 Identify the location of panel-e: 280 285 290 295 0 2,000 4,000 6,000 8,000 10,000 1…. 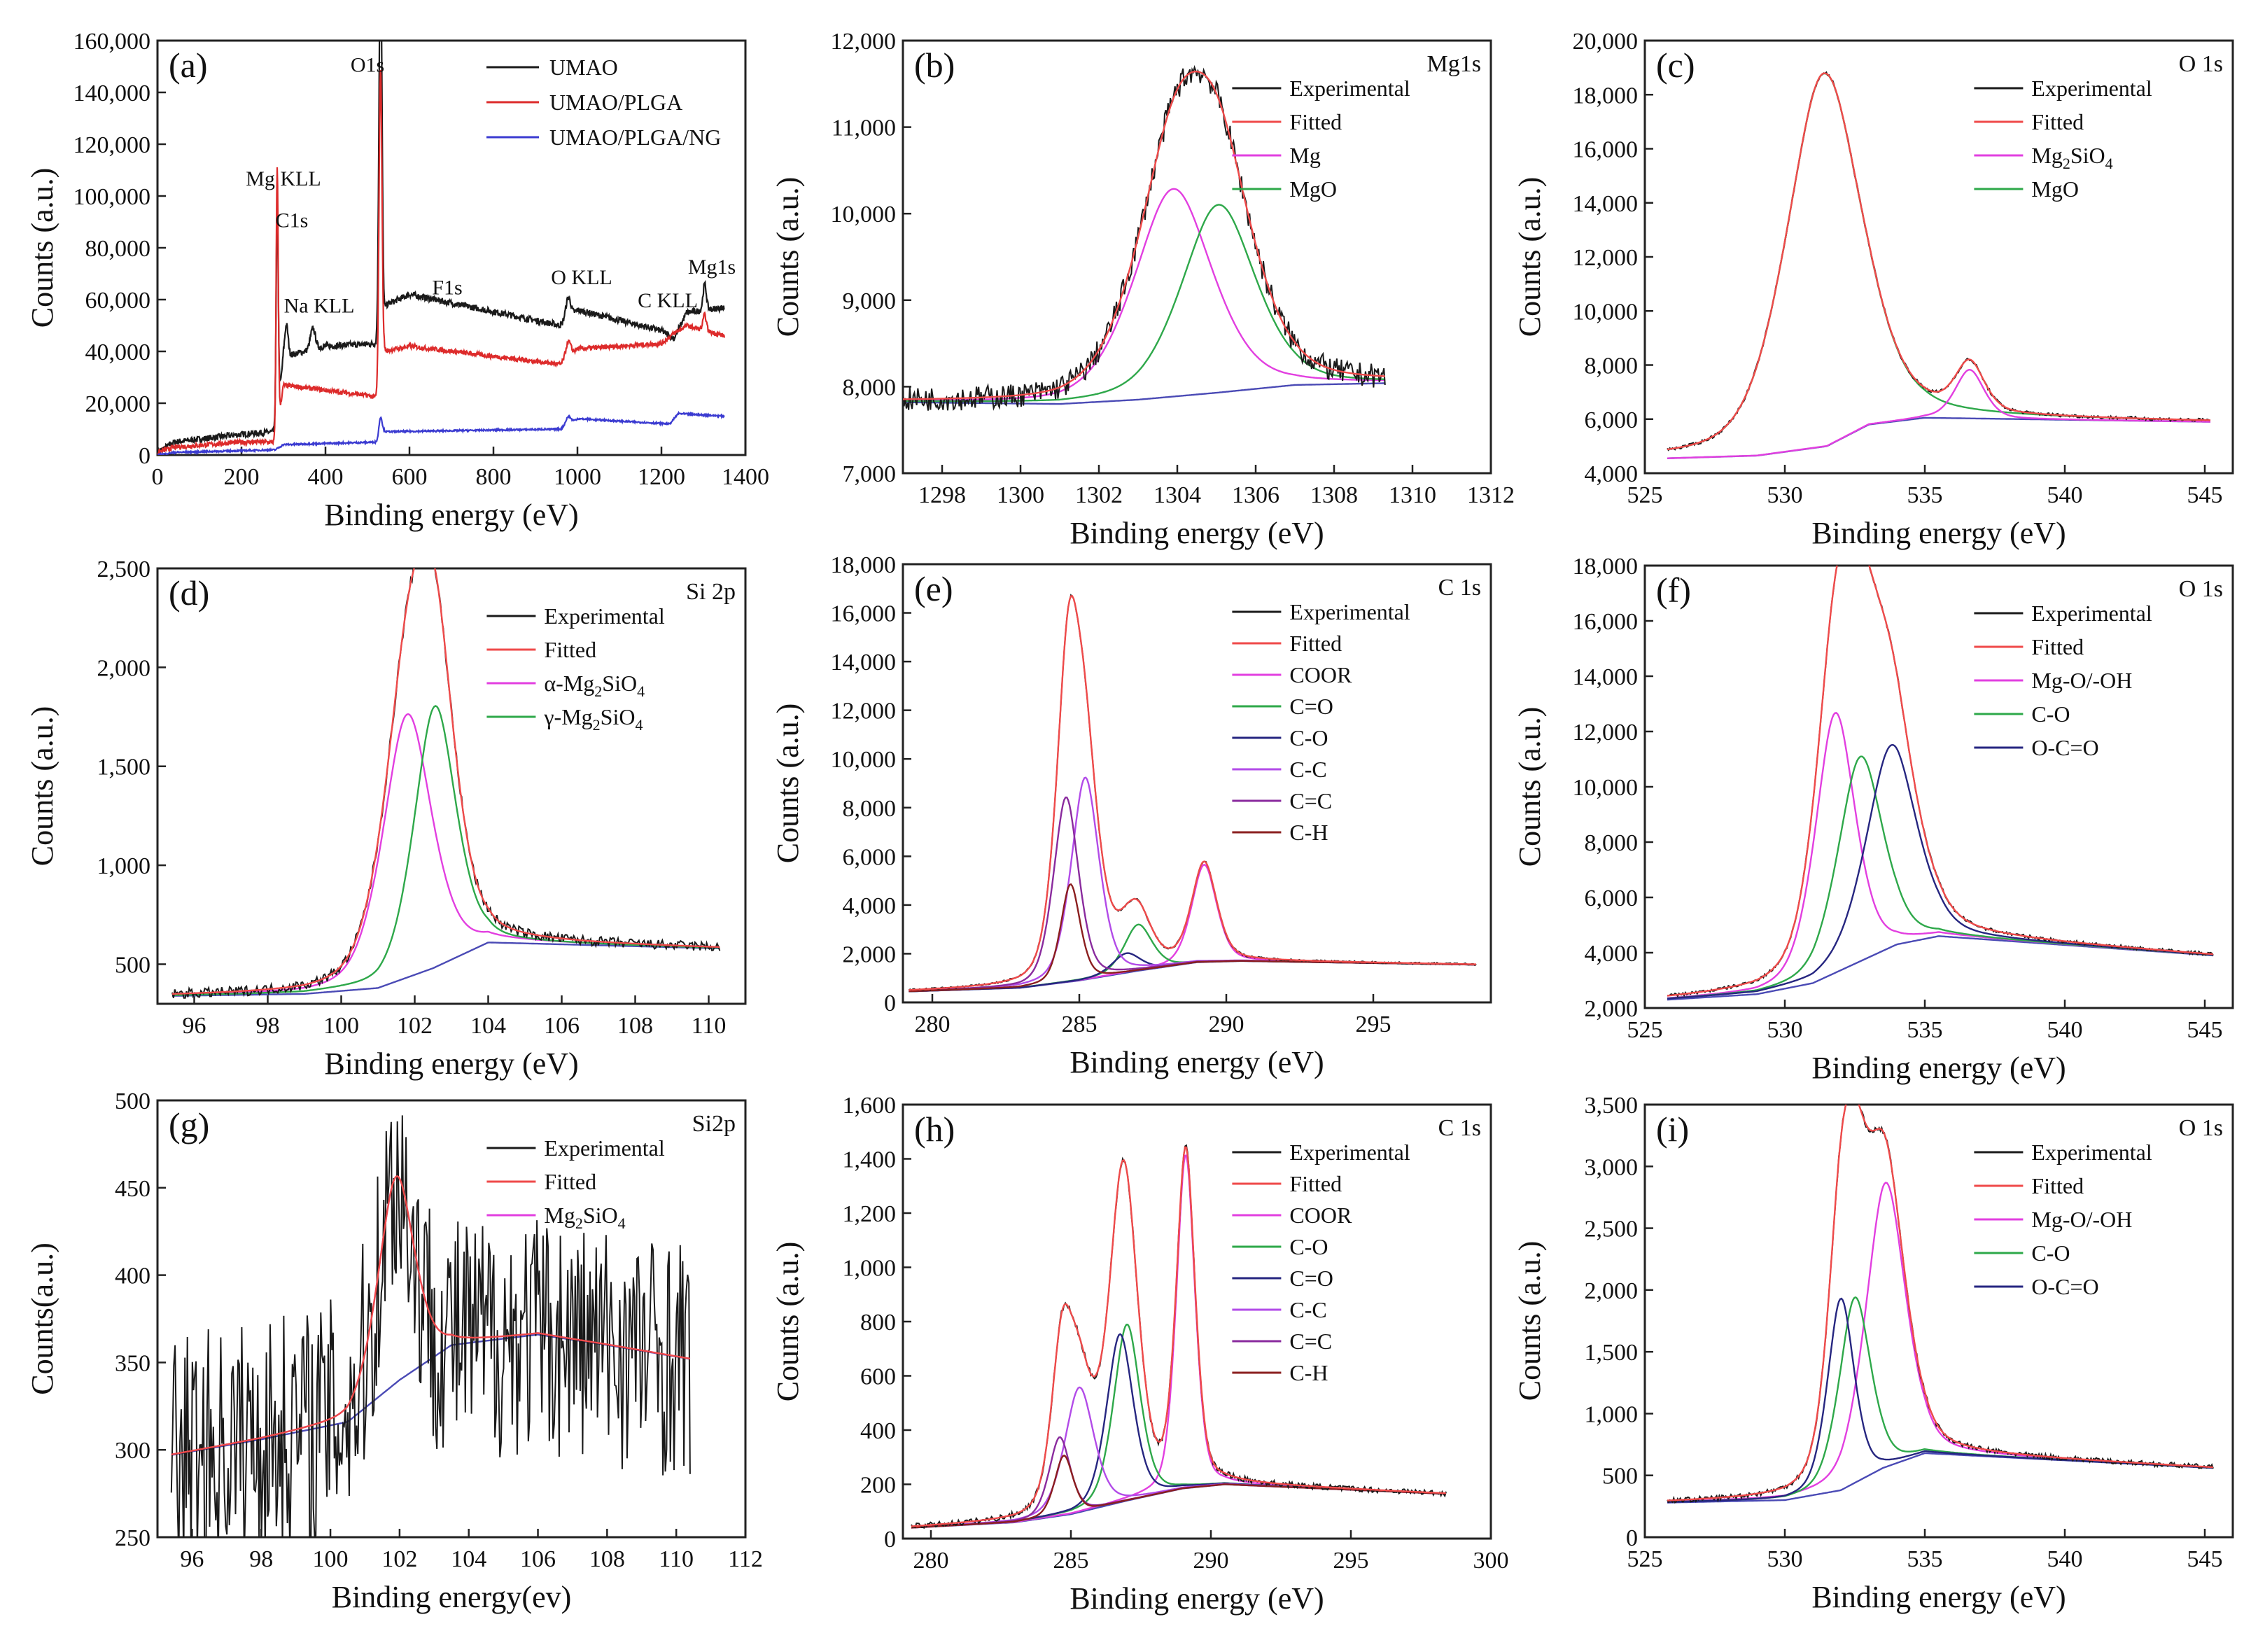
(1131, 815).